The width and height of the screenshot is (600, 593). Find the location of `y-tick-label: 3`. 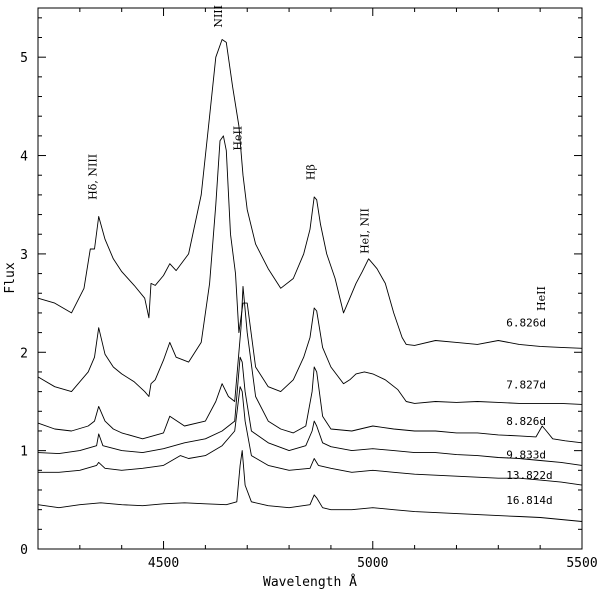

y-tick-label: 3 is located at coordinates (24, 255).